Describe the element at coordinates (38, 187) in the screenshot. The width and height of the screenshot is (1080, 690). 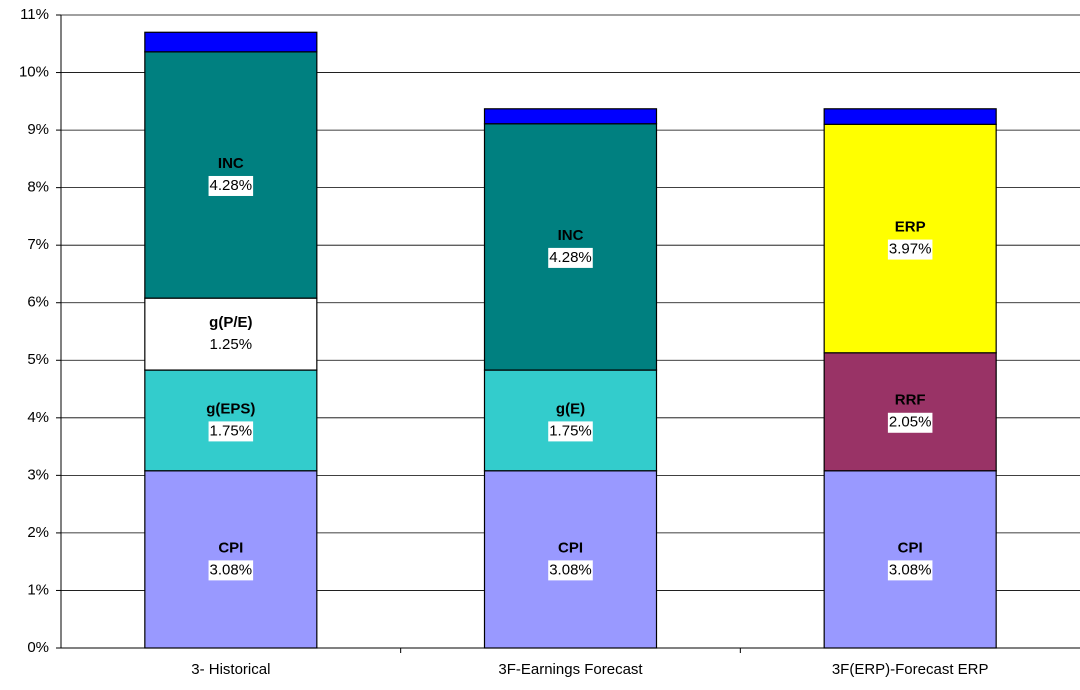
I see `y-tick-label: 8%` at that location.